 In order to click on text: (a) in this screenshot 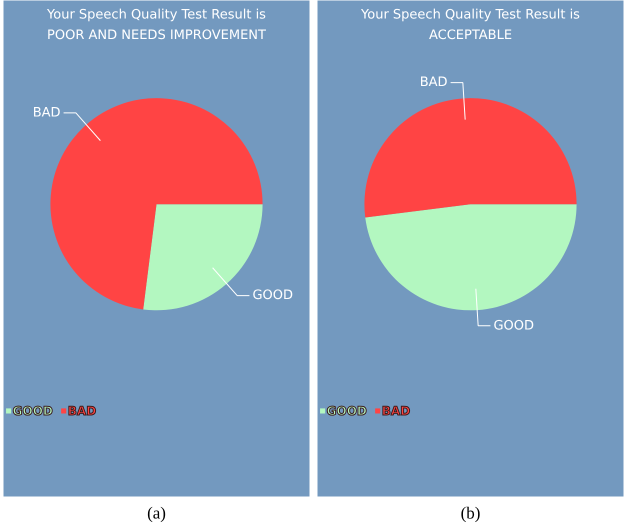, I will do `click(156, 513)`.